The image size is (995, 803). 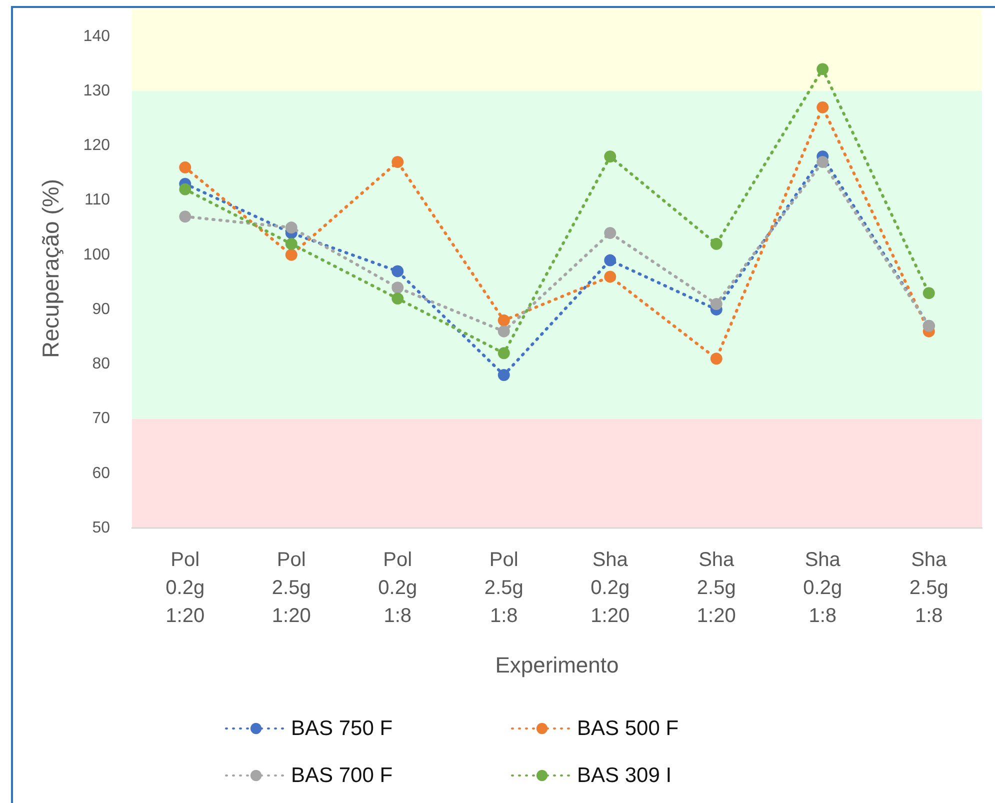 I want to click on legend-label: BAS 750 F, so click(x=342, y=728).